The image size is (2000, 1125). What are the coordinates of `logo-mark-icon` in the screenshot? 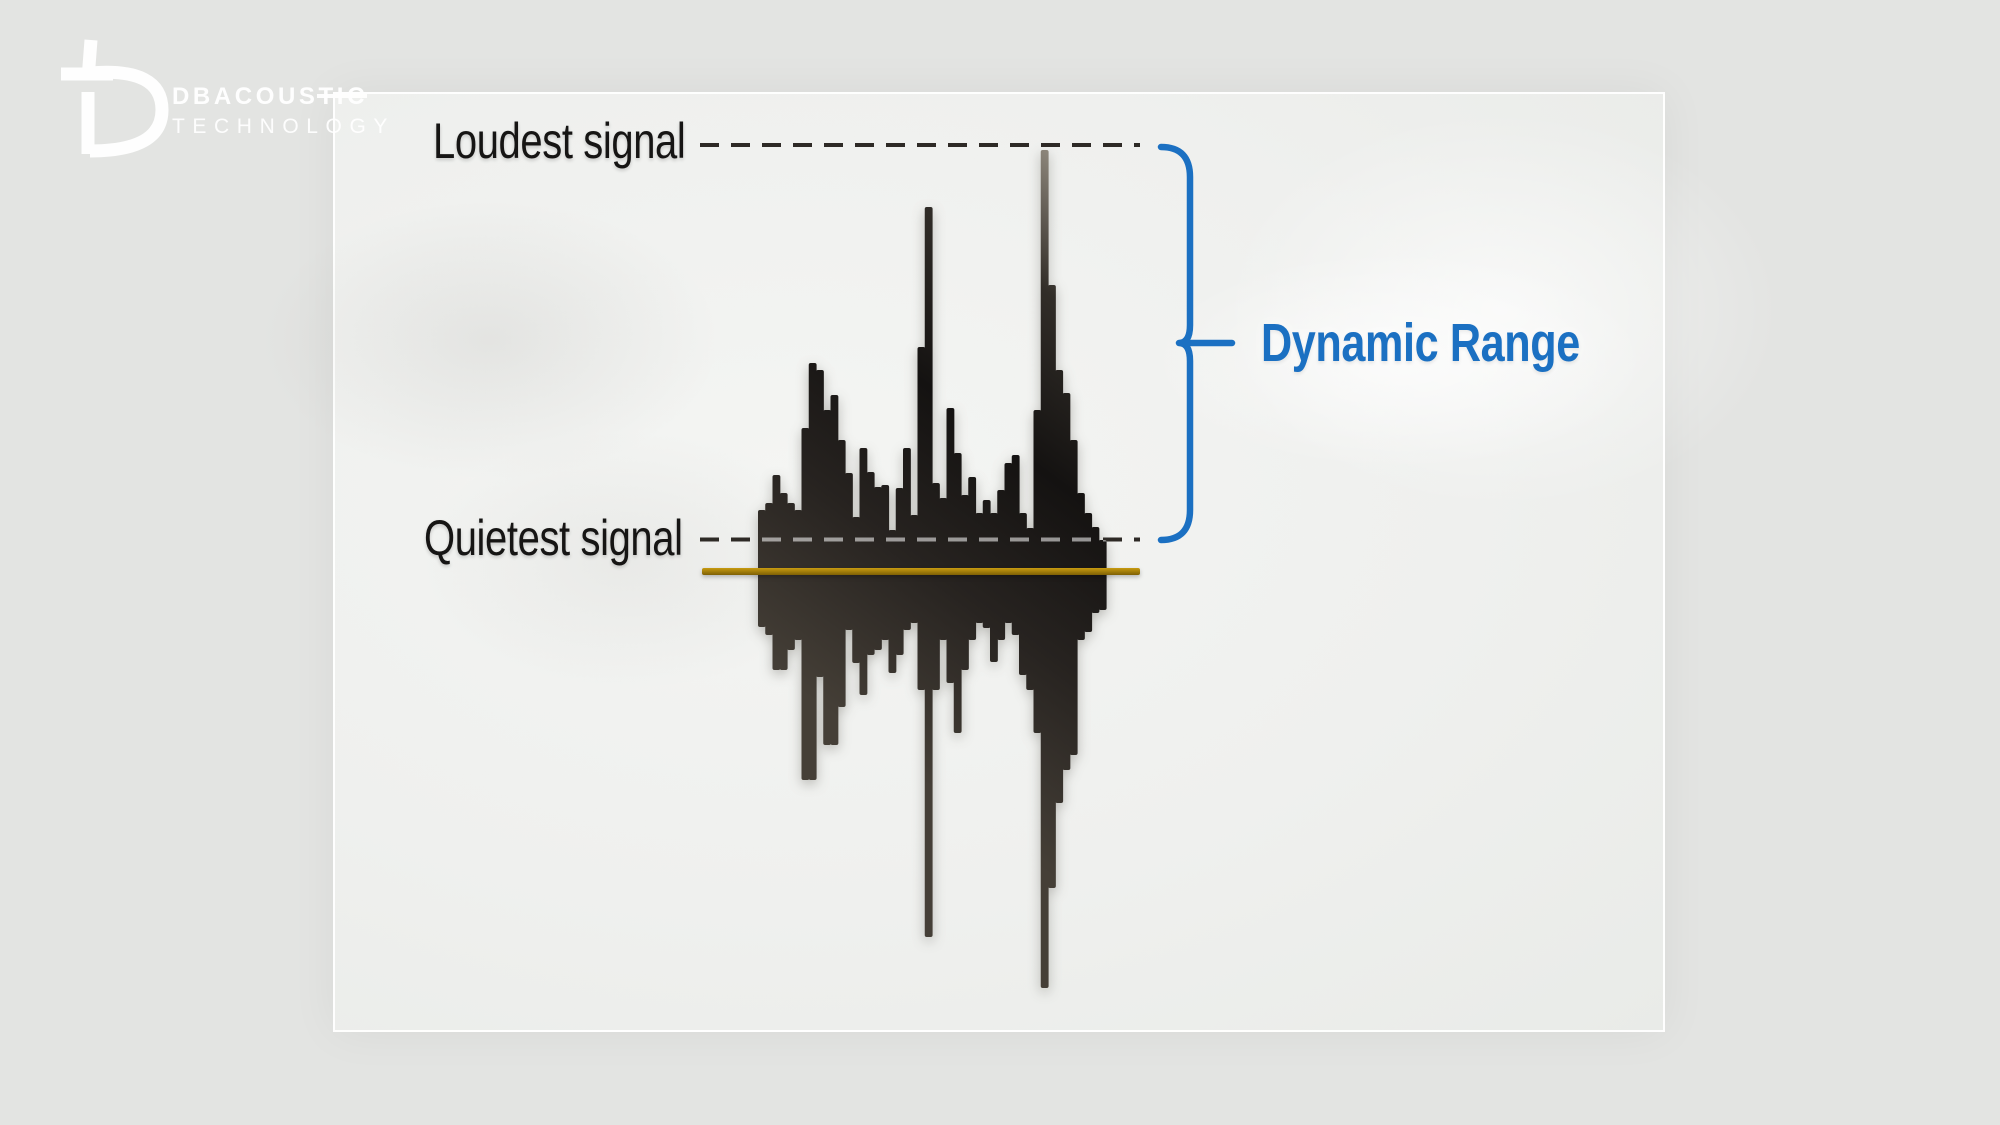 It's located at (115, 98).